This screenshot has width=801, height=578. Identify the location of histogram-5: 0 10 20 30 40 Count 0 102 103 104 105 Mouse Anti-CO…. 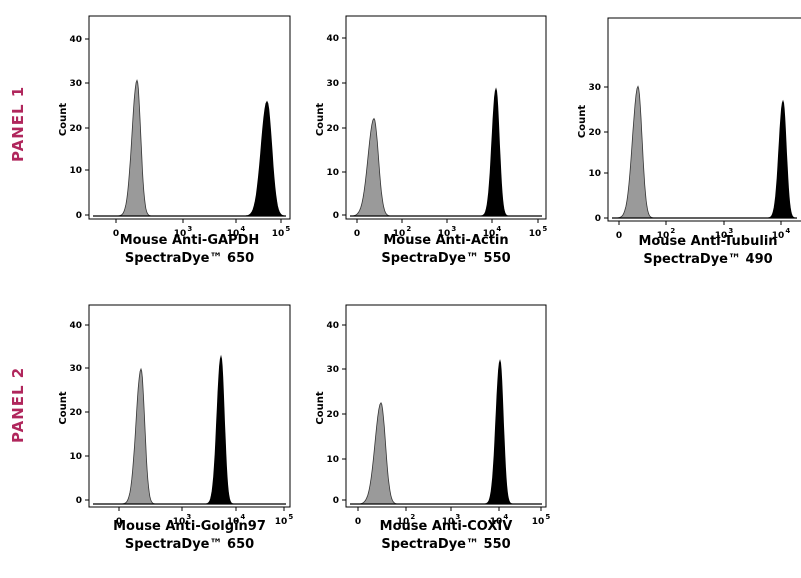
(433, 428).